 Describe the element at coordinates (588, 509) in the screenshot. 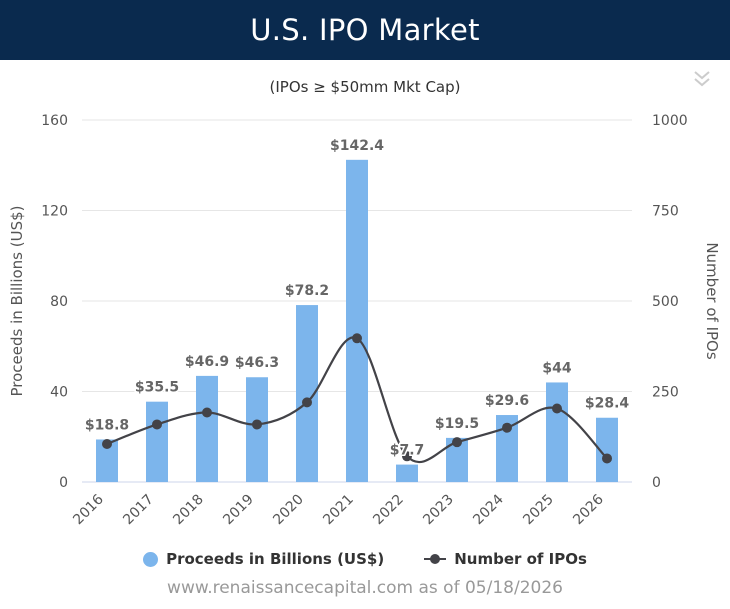

I see `x-tick-label: 2026` at that location.